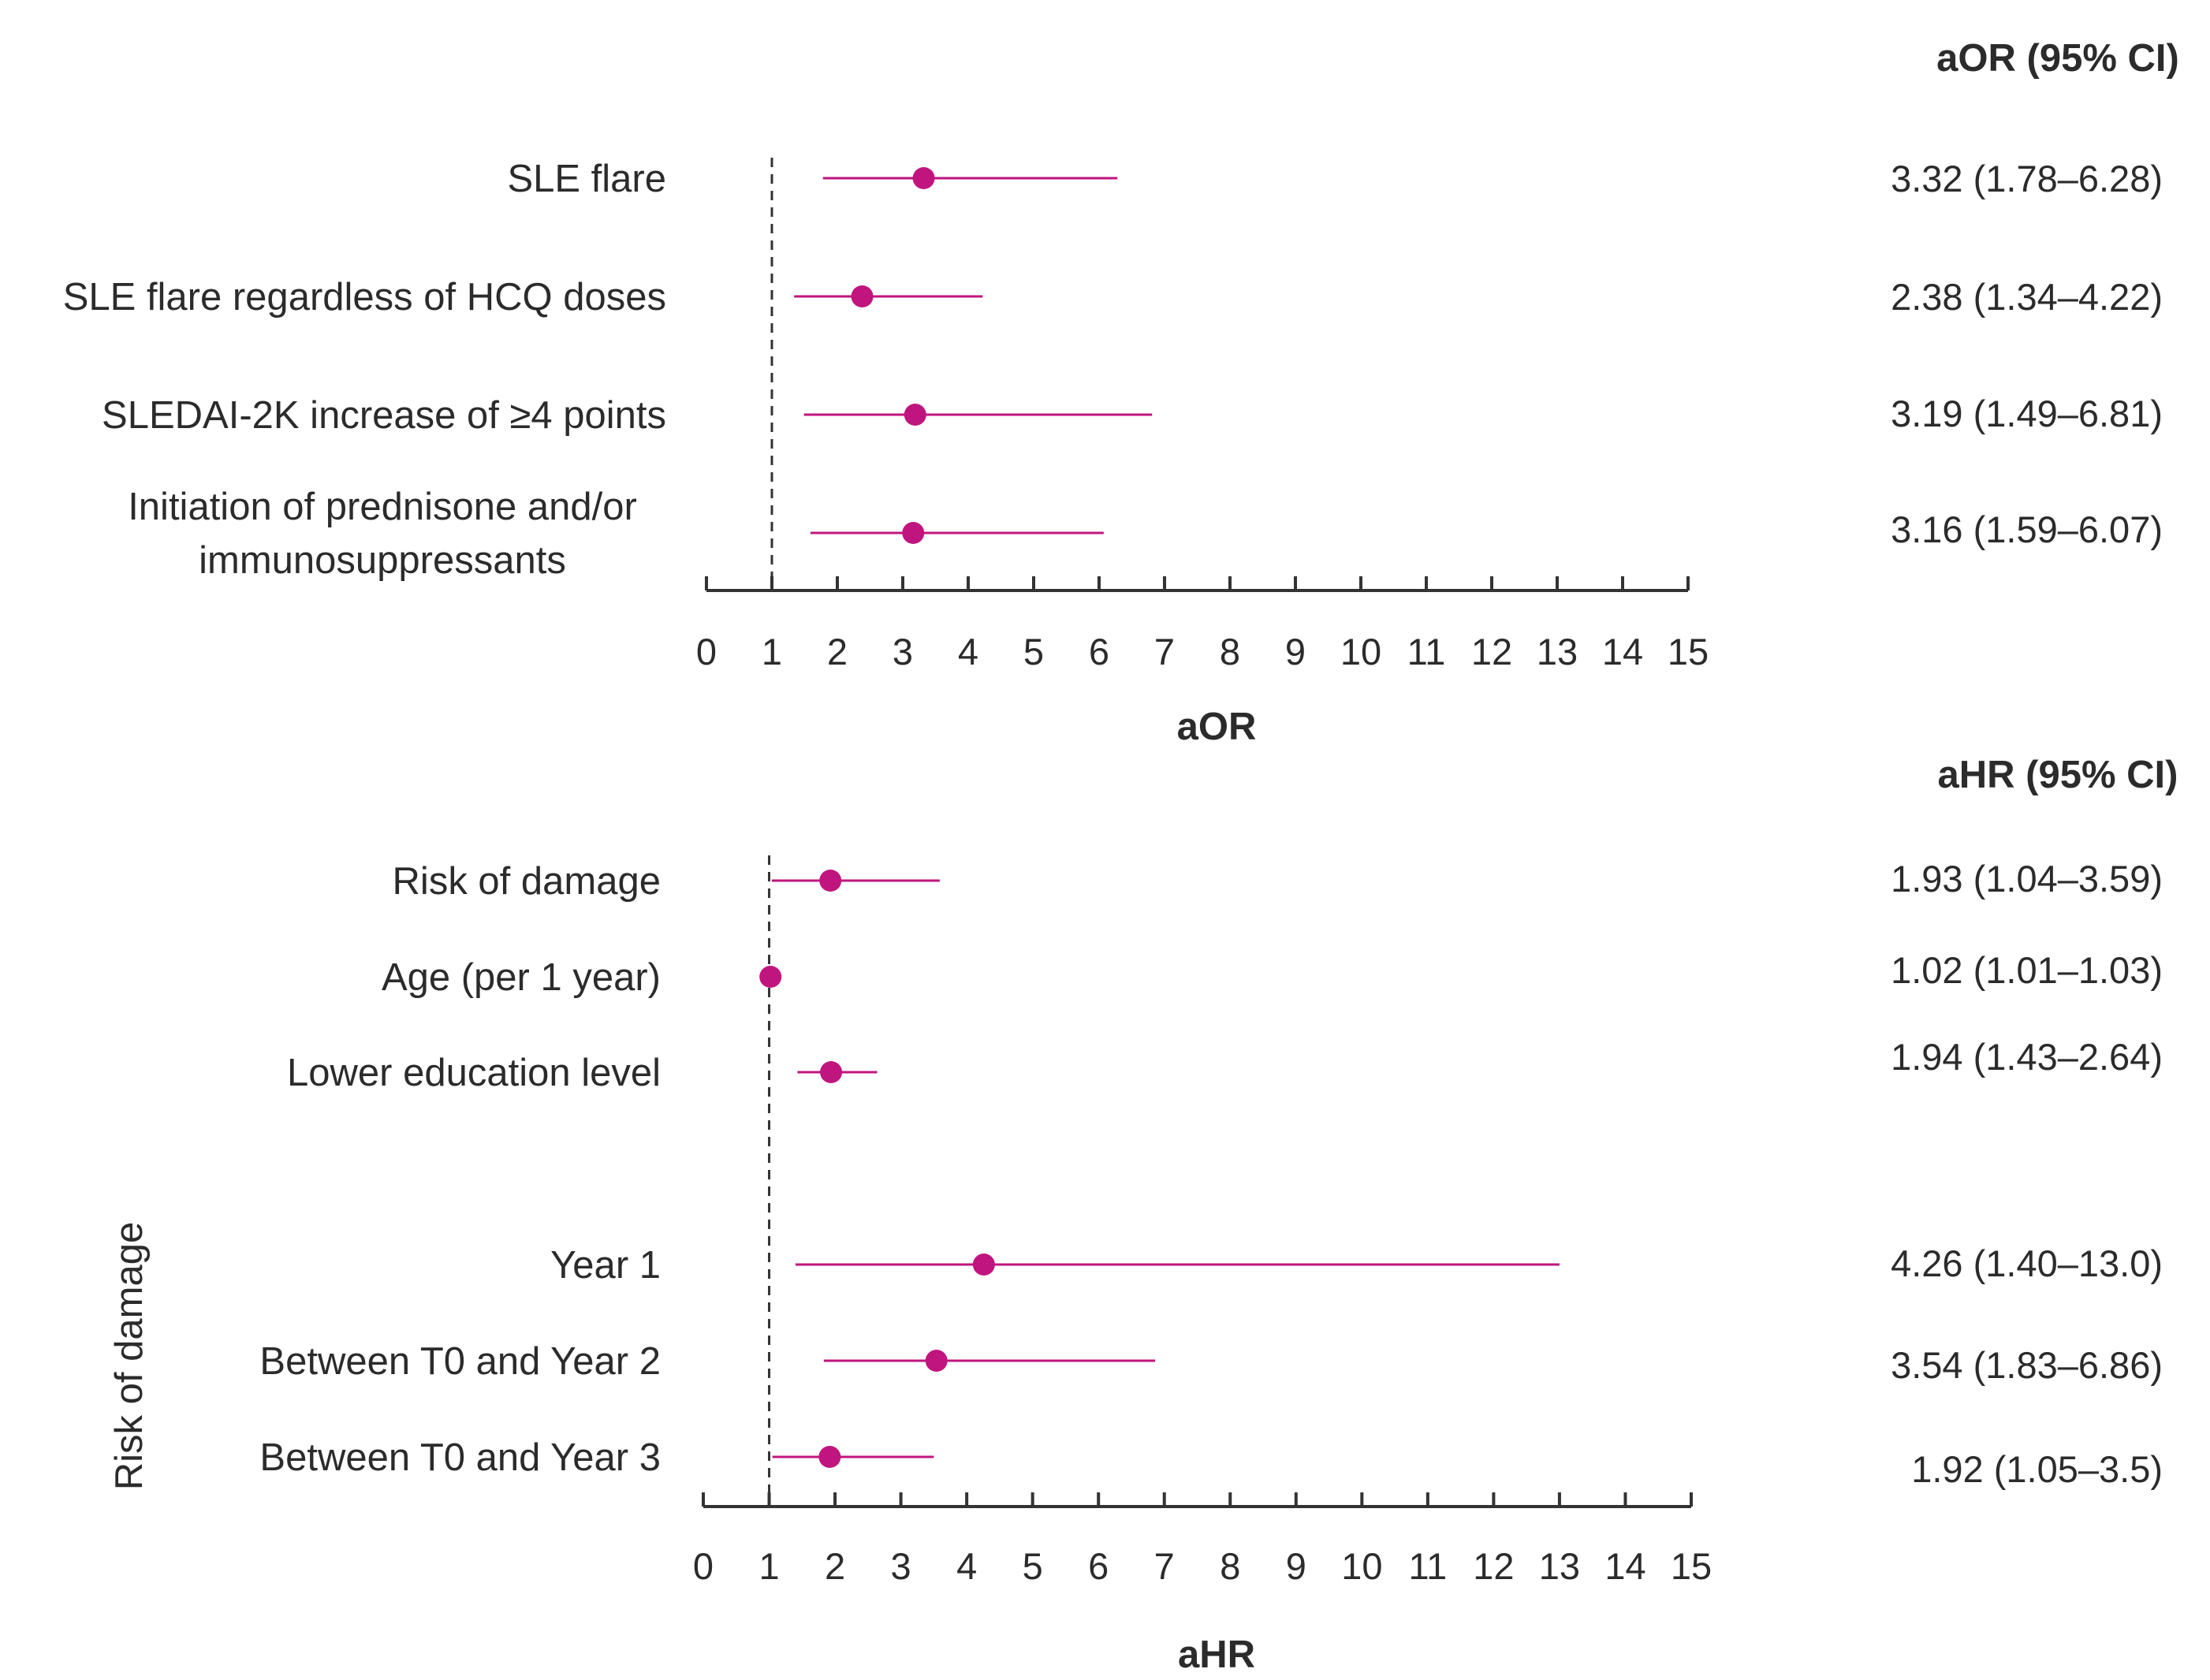  Describe the element at coordinates (129, 1356) in the screenshot. I see `ahr-group-label: Risk of damage` at that location.